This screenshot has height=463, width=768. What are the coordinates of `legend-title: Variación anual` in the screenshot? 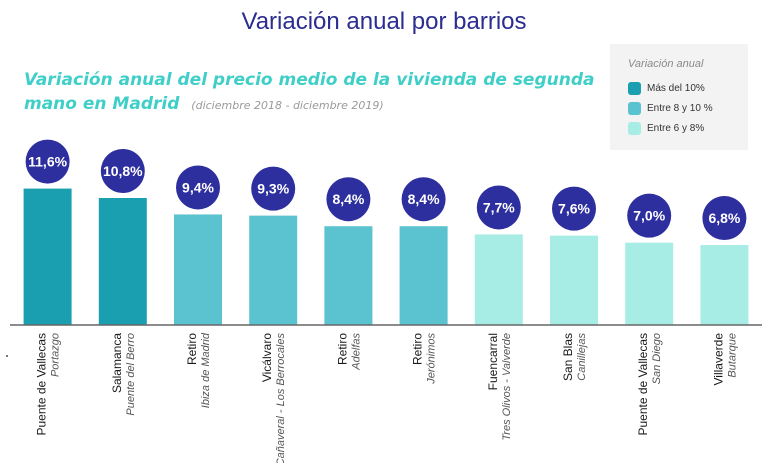 It's located at (666, 64).